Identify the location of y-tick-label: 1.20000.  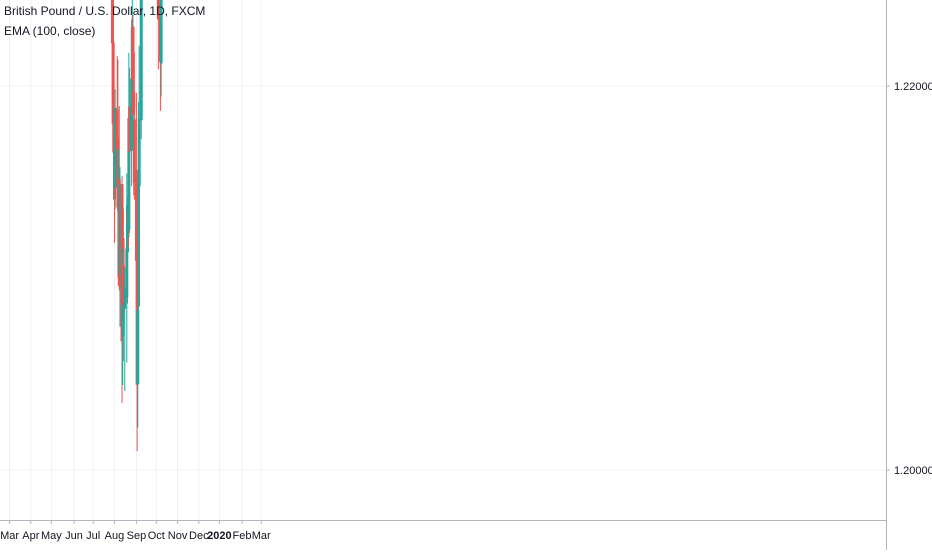
(913, 471).